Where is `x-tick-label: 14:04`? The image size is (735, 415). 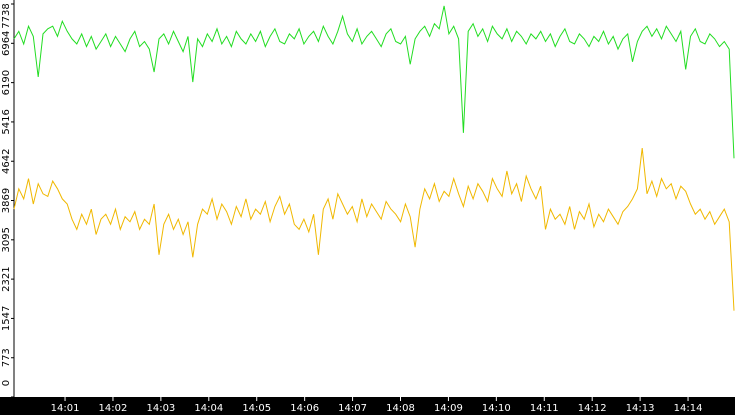 x-tick-label: 14:04 is located at coordinates (208, 408).